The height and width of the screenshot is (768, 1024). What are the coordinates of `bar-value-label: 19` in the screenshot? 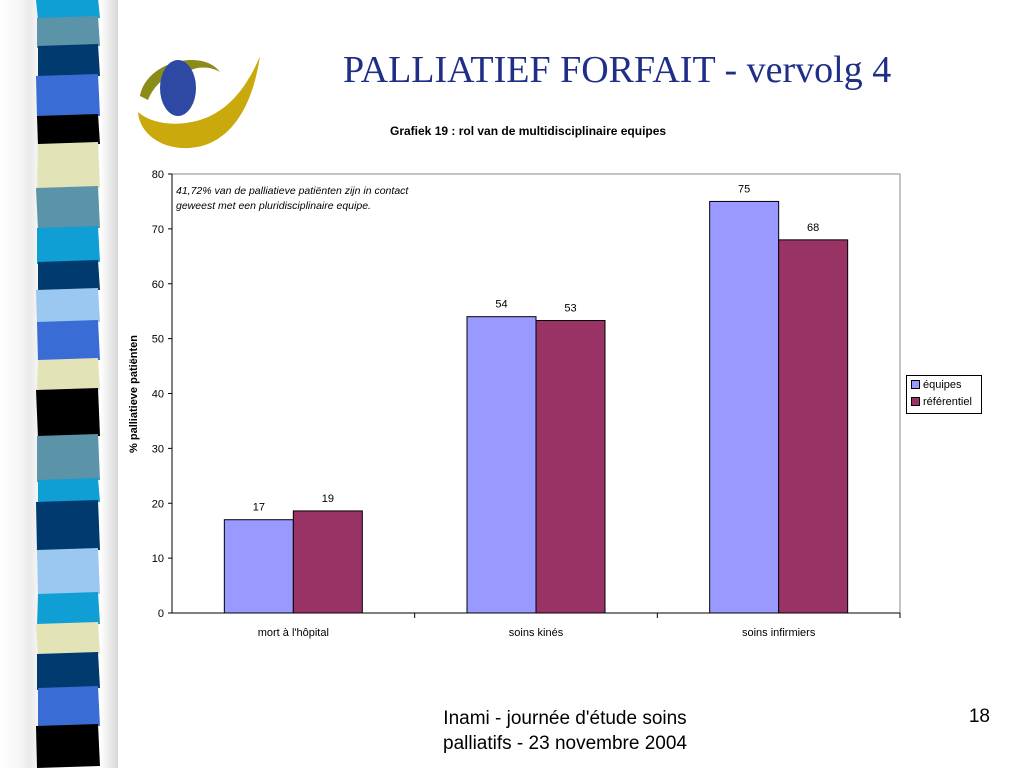 It's located at (328, 499).